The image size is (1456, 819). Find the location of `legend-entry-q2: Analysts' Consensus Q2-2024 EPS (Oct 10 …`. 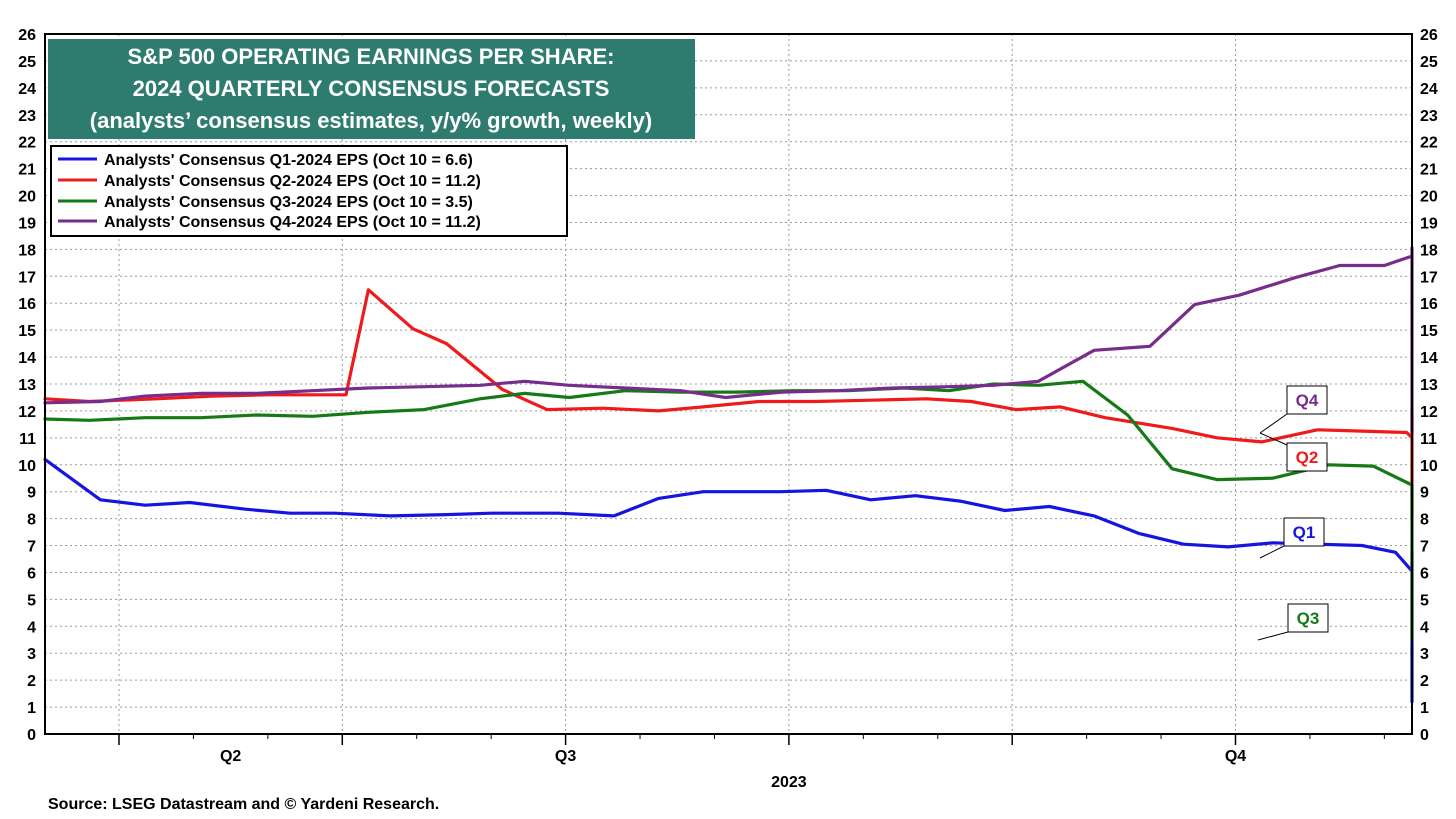

legend-entry-q2: Analysts' Consensus Q2-2024 EPS (Oct 10 … is located at coordinates (292, 181).